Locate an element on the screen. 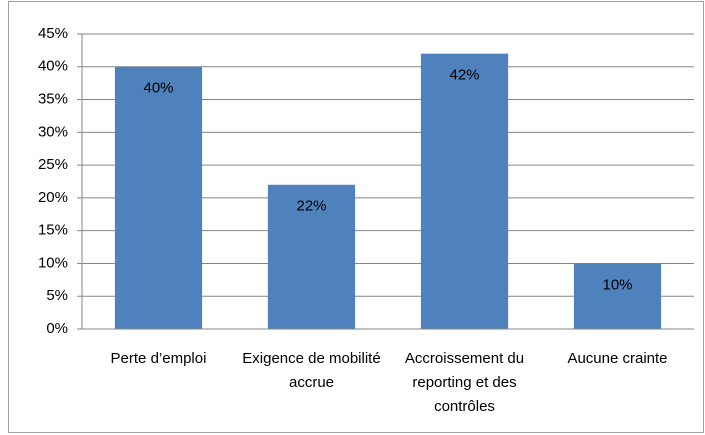 Image resolution: width=705 pixels, height=435 pixels. data-label: 40% is located at coordinates (158, 88).